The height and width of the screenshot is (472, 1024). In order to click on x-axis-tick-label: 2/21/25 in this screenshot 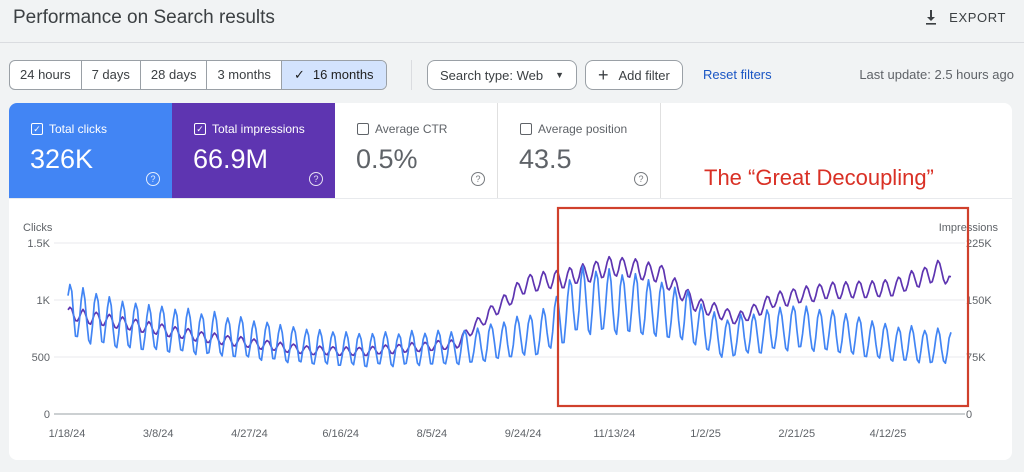, I will do `click(796, 434)`.